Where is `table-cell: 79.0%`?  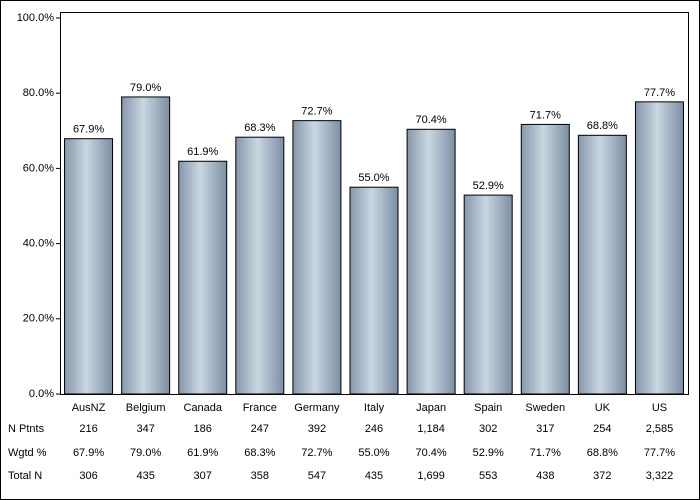 table-cell: 79.0% is located at coordinates (145, 453).